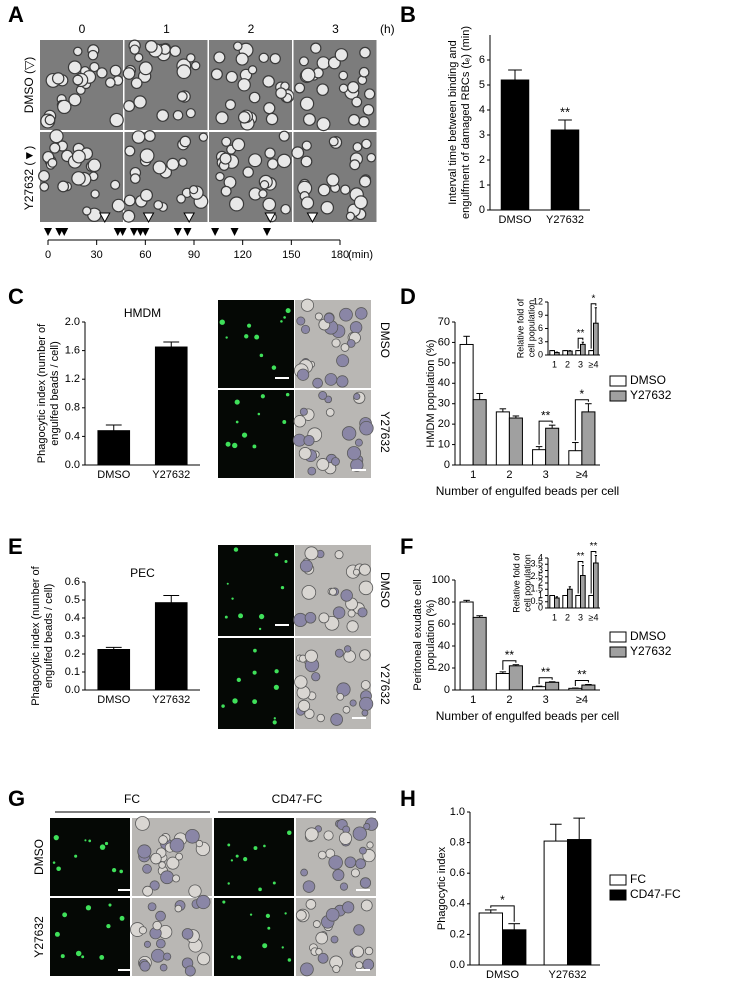 The height and width of the screenshot is (983, 736). I want to click on row-label: Y27632 (▼), so click(29, 178).